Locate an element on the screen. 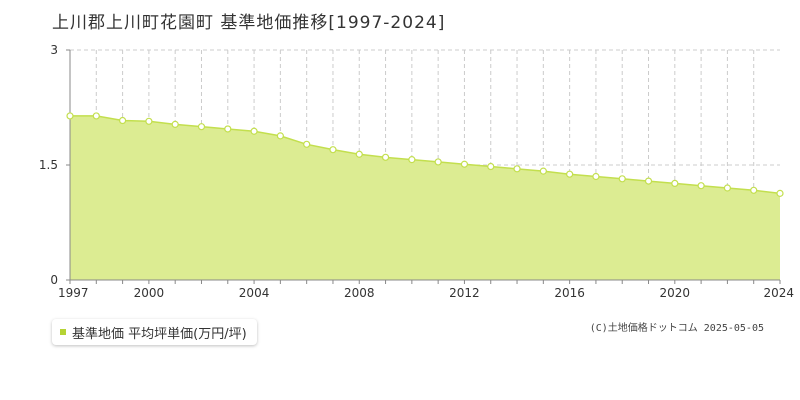 The image size is (800, 400). x-tick-label: 2020 is located at coordinates (675, 293).